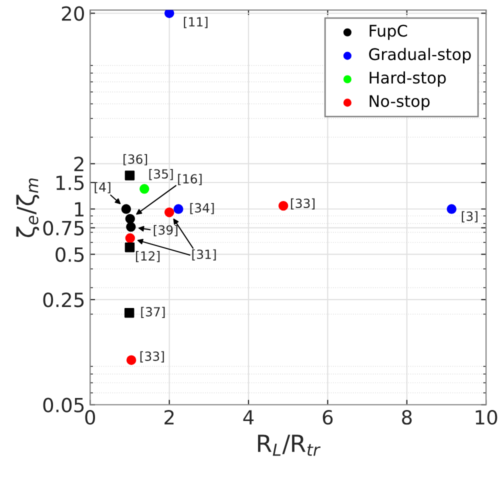  Describe the element at coordinates (136, 160) in the screenshot. I see `annotation: [36]` at that location.